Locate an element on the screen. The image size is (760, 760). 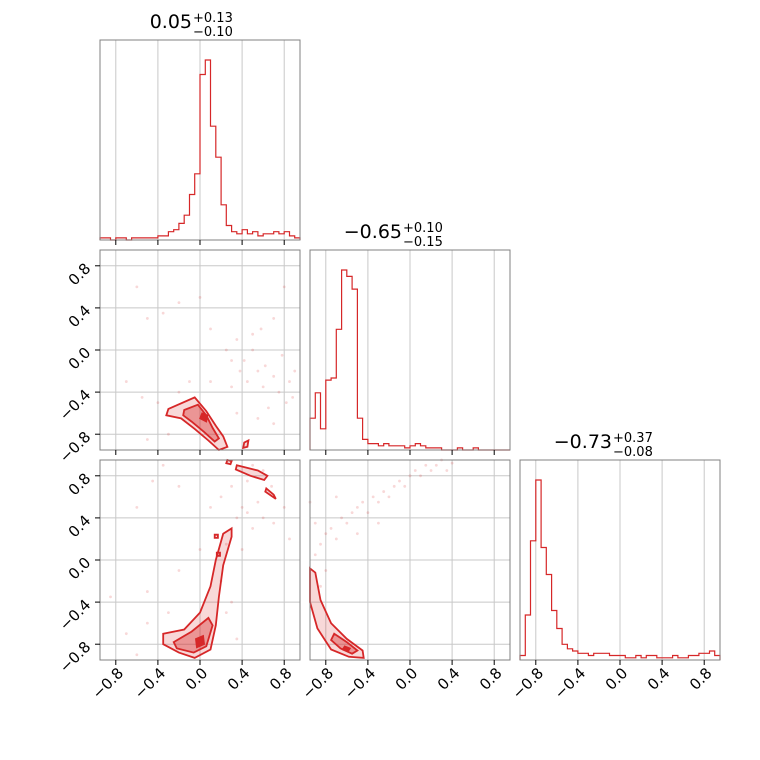
x-tick-label: −0.8 is located at coordinates (318, 683).